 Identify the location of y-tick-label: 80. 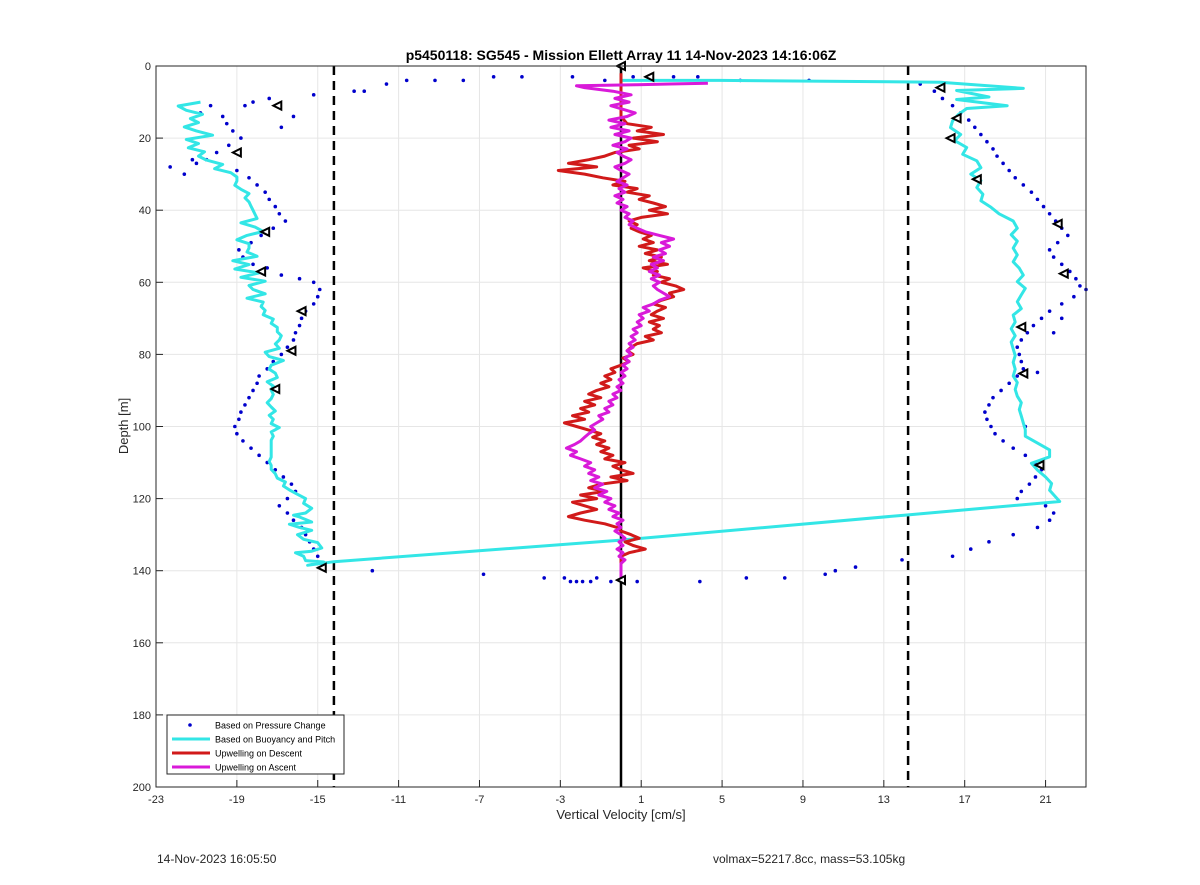
(145, 355).